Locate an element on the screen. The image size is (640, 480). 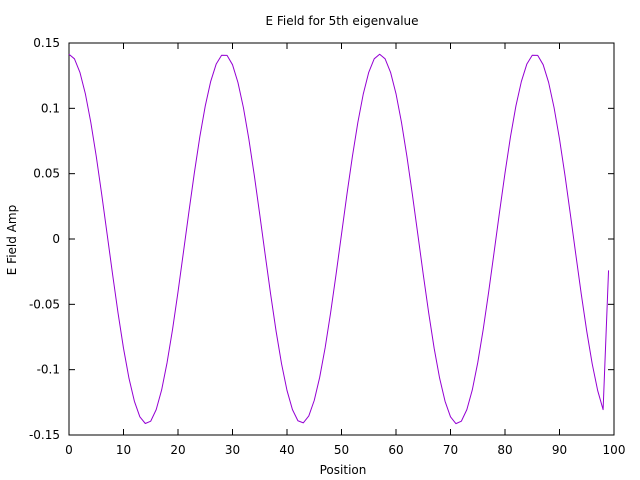
y-axis-label: E Field Amp is located at coordinates (12, 240).